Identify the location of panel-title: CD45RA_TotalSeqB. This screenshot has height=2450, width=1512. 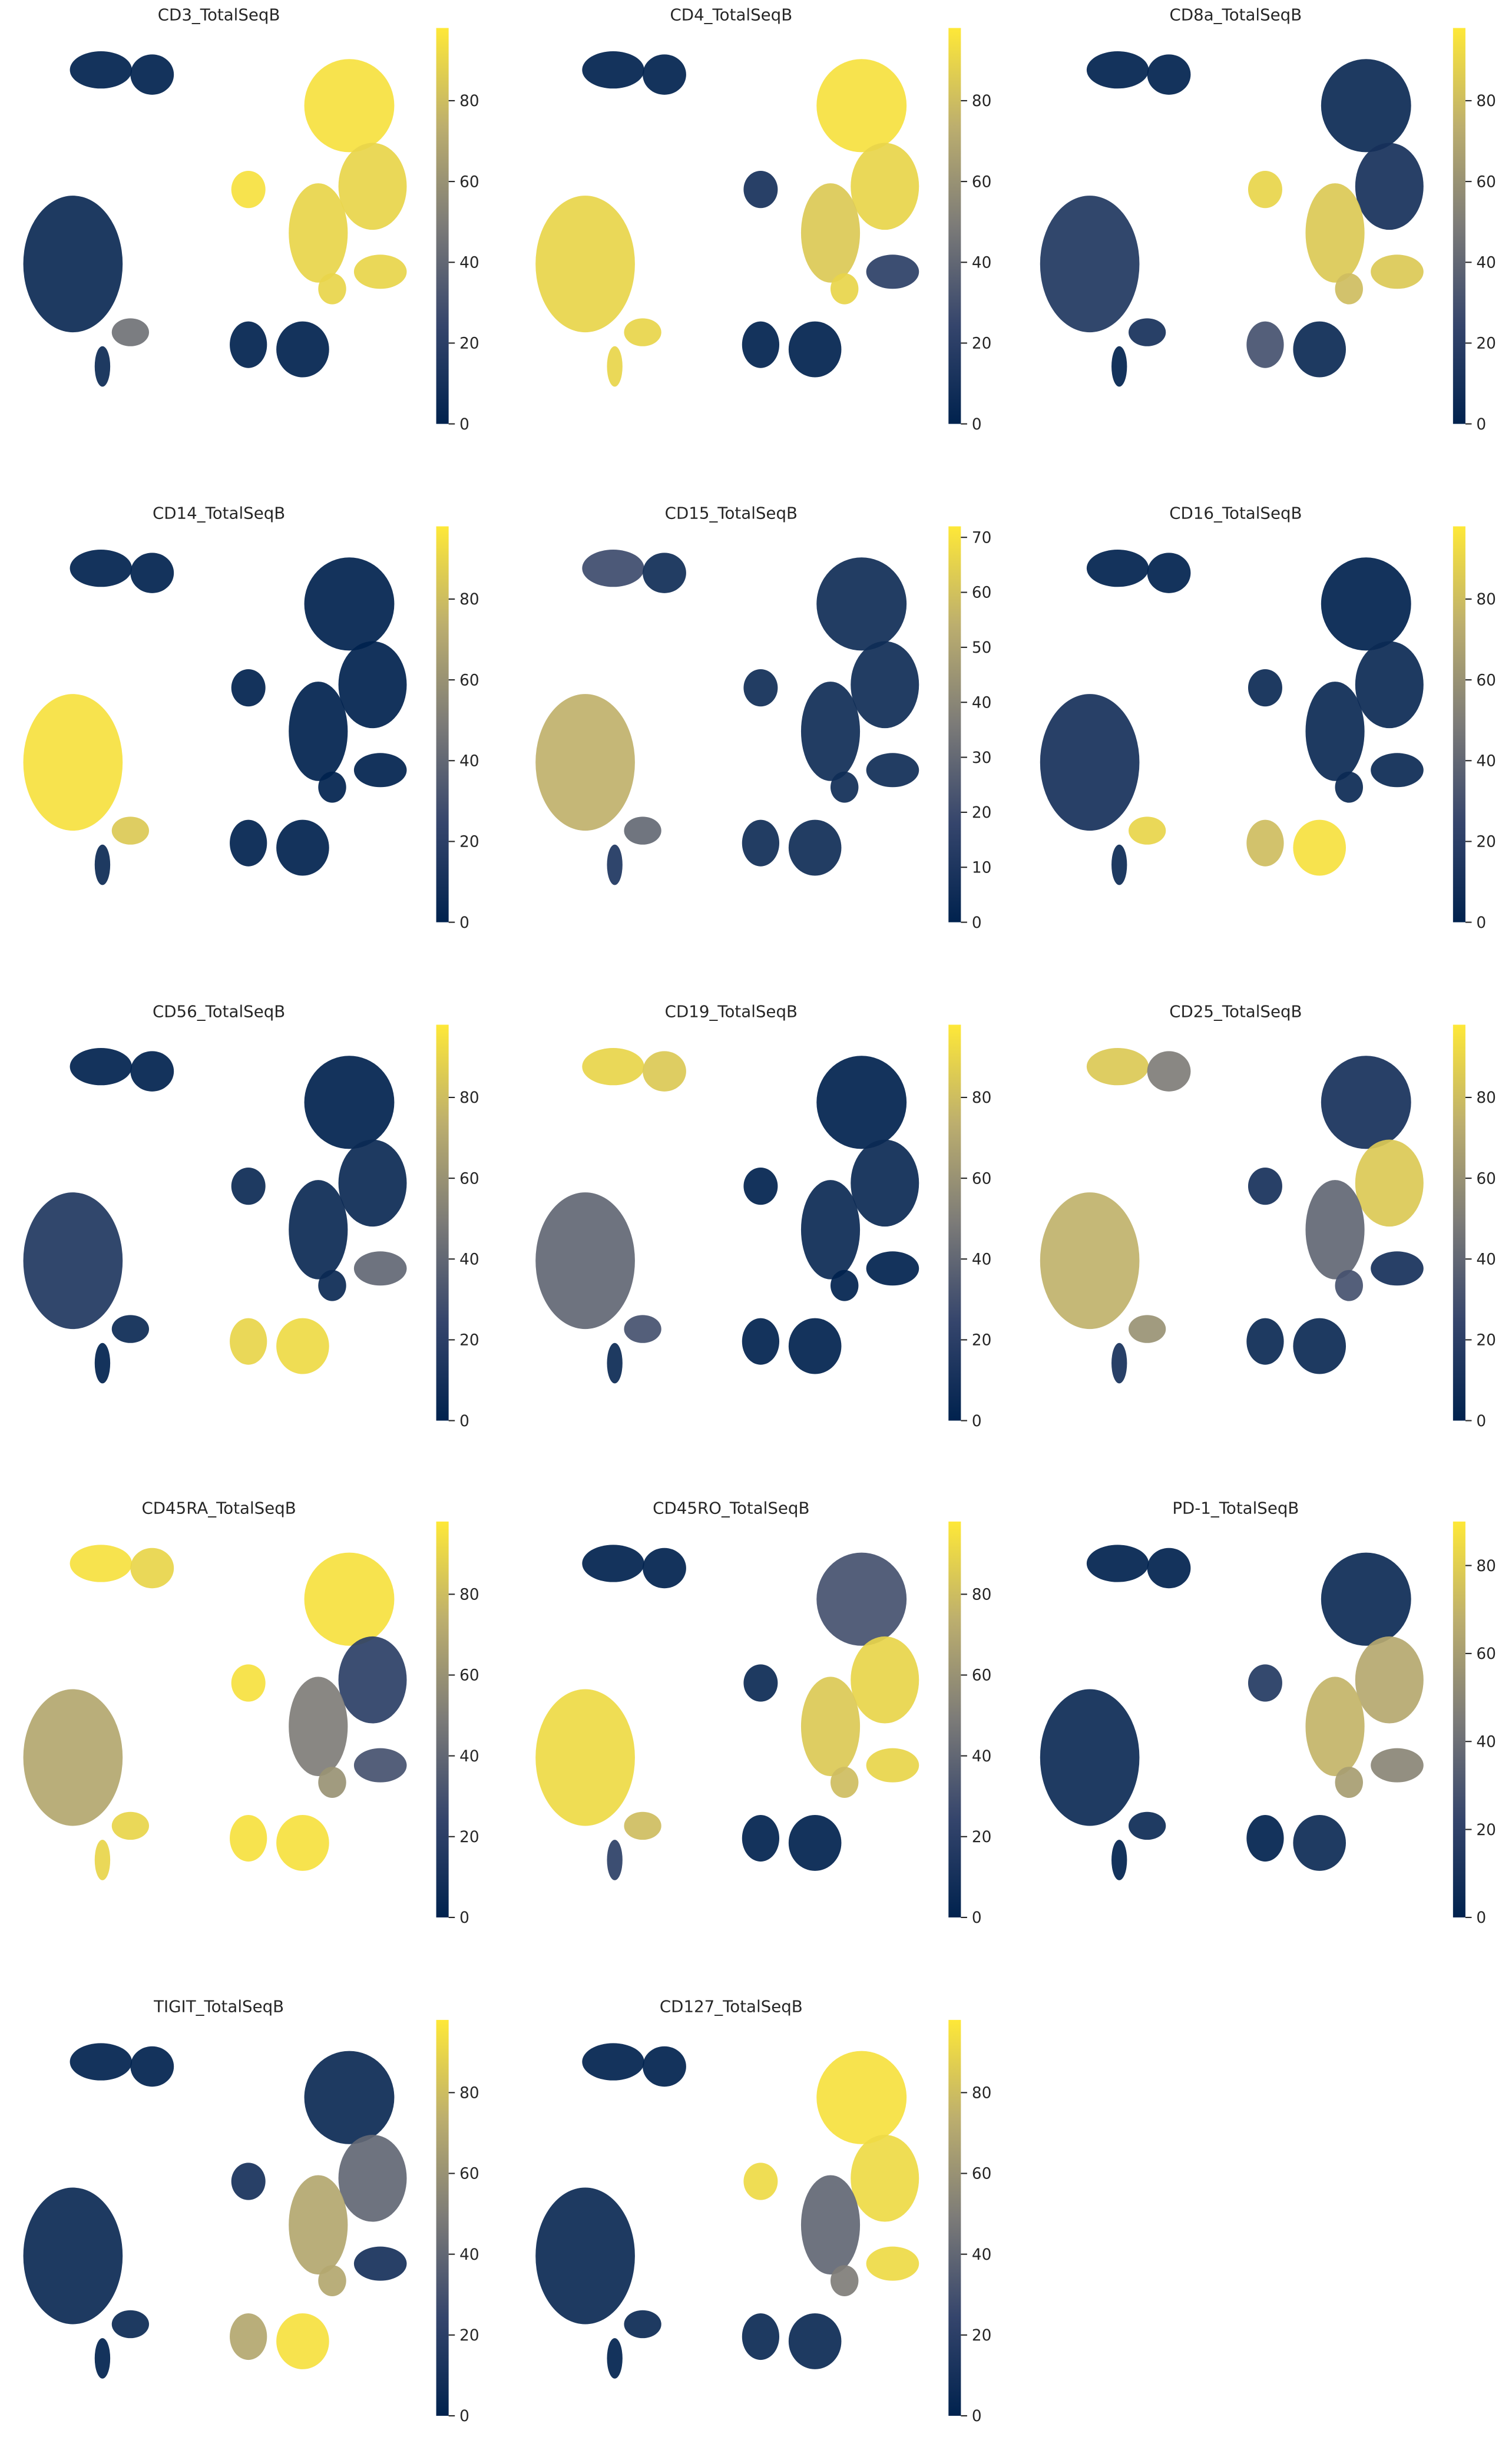
(218, 1508).